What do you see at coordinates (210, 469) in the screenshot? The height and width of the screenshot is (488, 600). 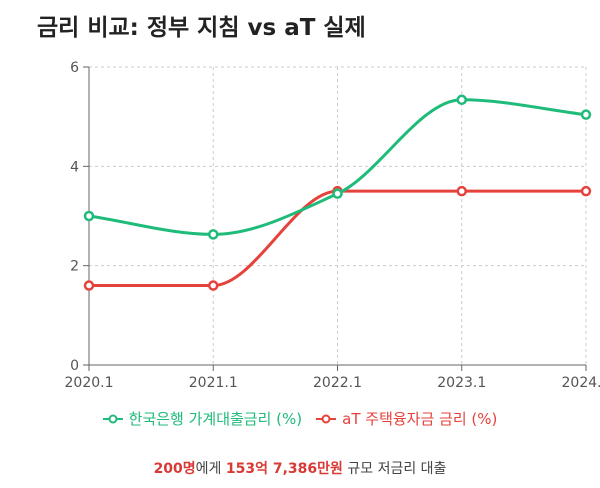 I see `footnote-text-1: 에게` at bounding box center [210, 469].